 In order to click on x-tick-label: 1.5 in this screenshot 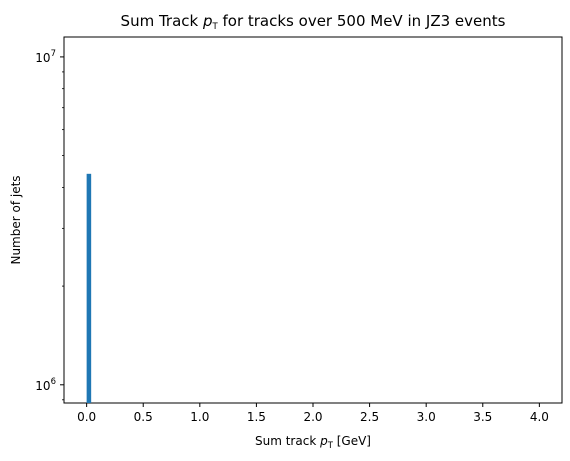, I will do `click(256, 417)`.